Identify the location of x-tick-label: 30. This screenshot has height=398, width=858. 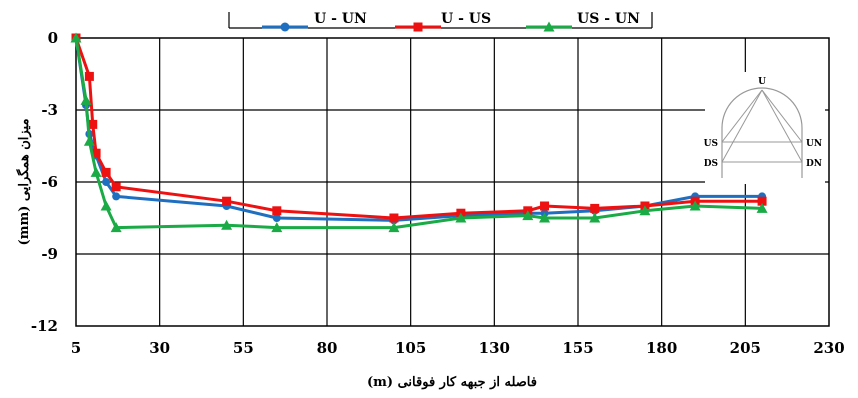
(159, 348).